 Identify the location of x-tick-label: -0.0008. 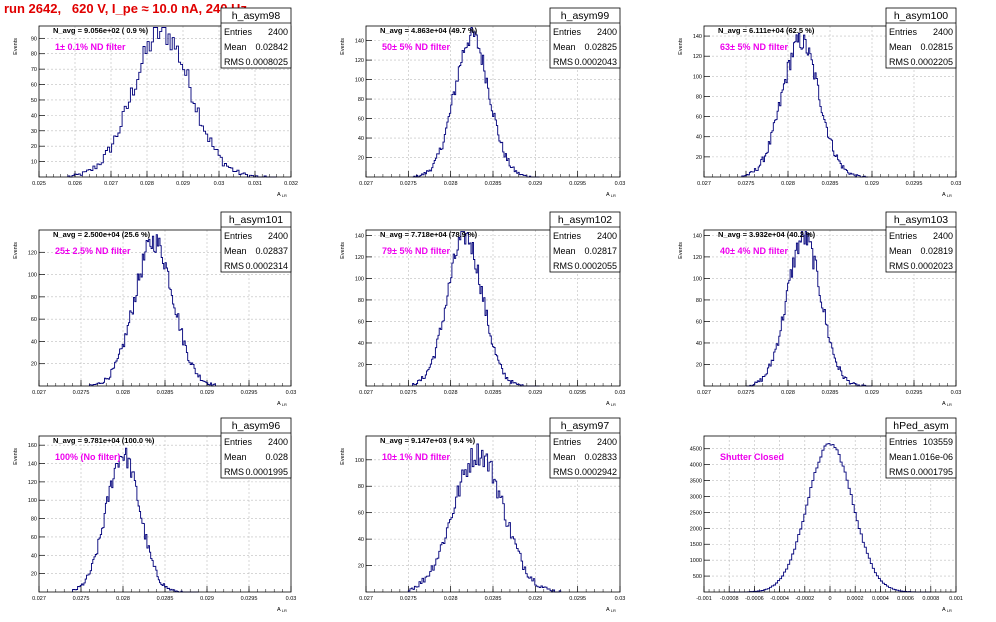
(729, 599).